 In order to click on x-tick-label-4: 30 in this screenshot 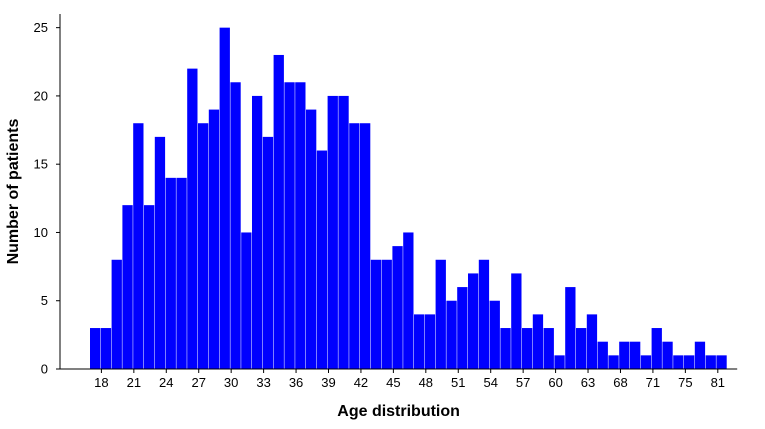, I will do `click(231, 382)`.